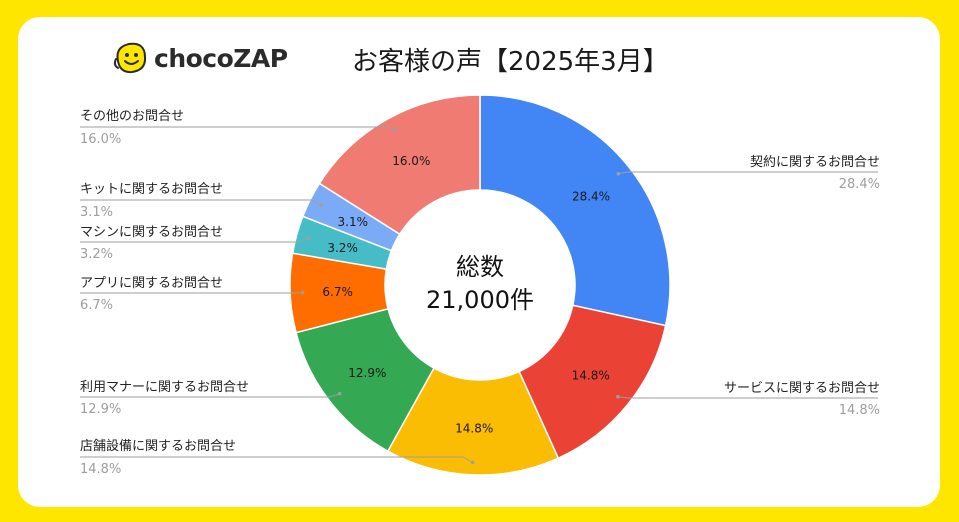 This screenshot has height=522, width=959. What do you see at coordinates (480, 267) in the screenshot?
I see `center-total-label: 総数` at bounding box center [480, 267].